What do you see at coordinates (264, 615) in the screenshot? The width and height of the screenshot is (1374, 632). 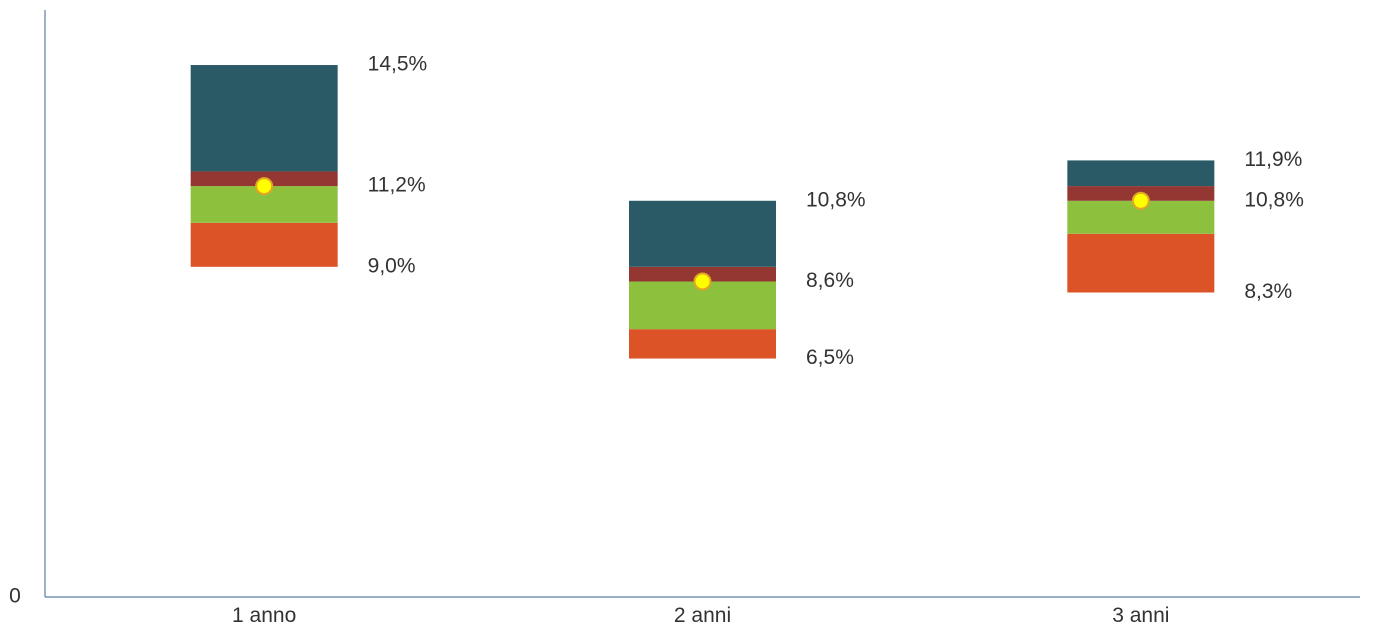 I see `category-label: 1 anno` at bounding box center [264, 615].